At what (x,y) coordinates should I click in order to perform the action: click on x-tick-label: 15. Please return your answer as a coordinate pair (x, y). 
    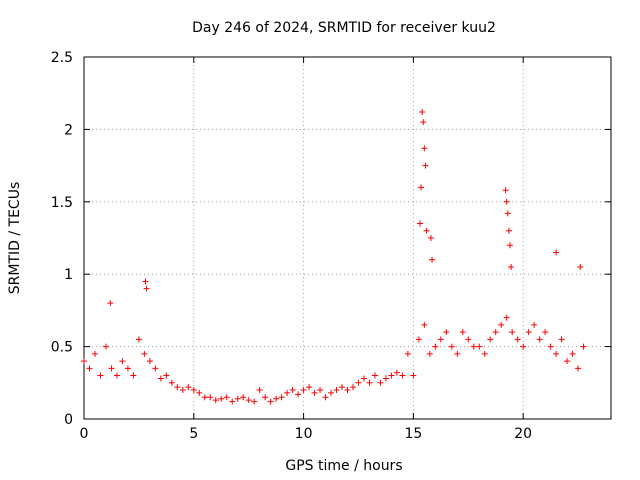
    Looking at the image, I should click on (413, 434).